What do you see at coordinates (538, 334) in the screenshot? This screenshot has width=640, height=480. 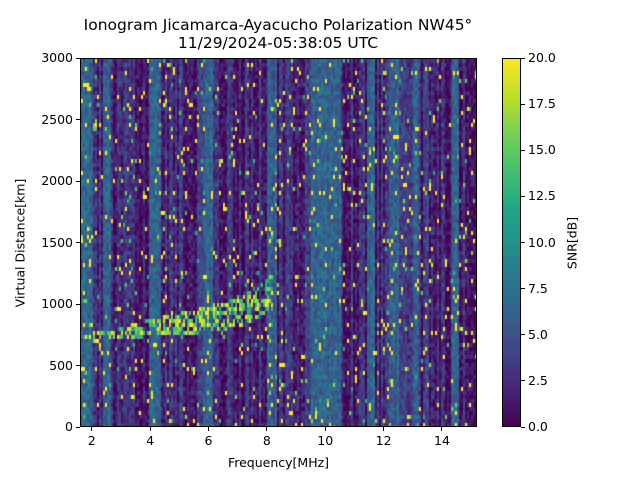 I see `colorbar-tick-label: 5.0` at bounding box center [538, 334].